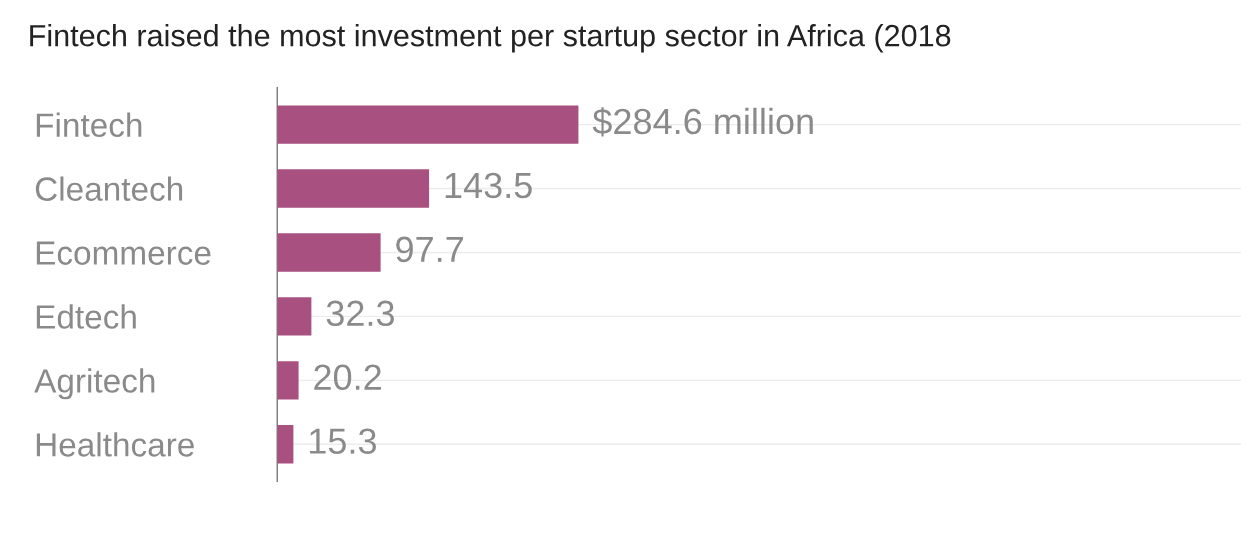 This screenshot has height=547, width=1260. Describe the element at coordinates (123, 253) in the screenshot. I see `y-tick-label: Ecommerce` at that location.